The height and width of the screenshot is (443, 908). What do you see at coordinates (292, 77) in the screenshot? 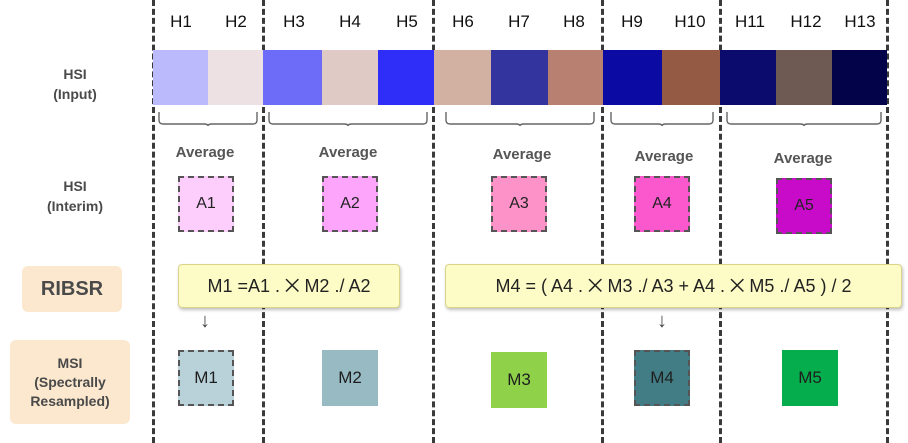
I see `band-swatch-h3` at bounding box center [292, 77].